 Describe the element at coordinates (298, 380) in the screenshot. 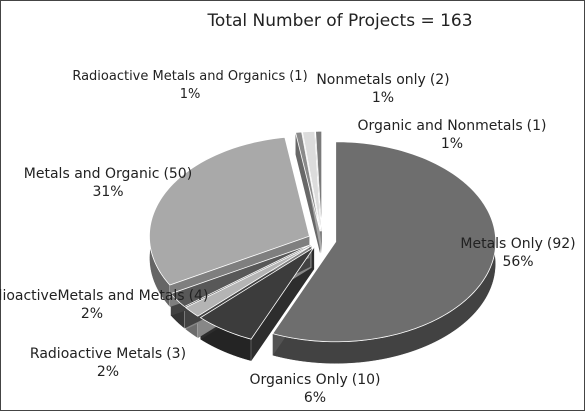

I see `category-label: Organics Only` at that location.